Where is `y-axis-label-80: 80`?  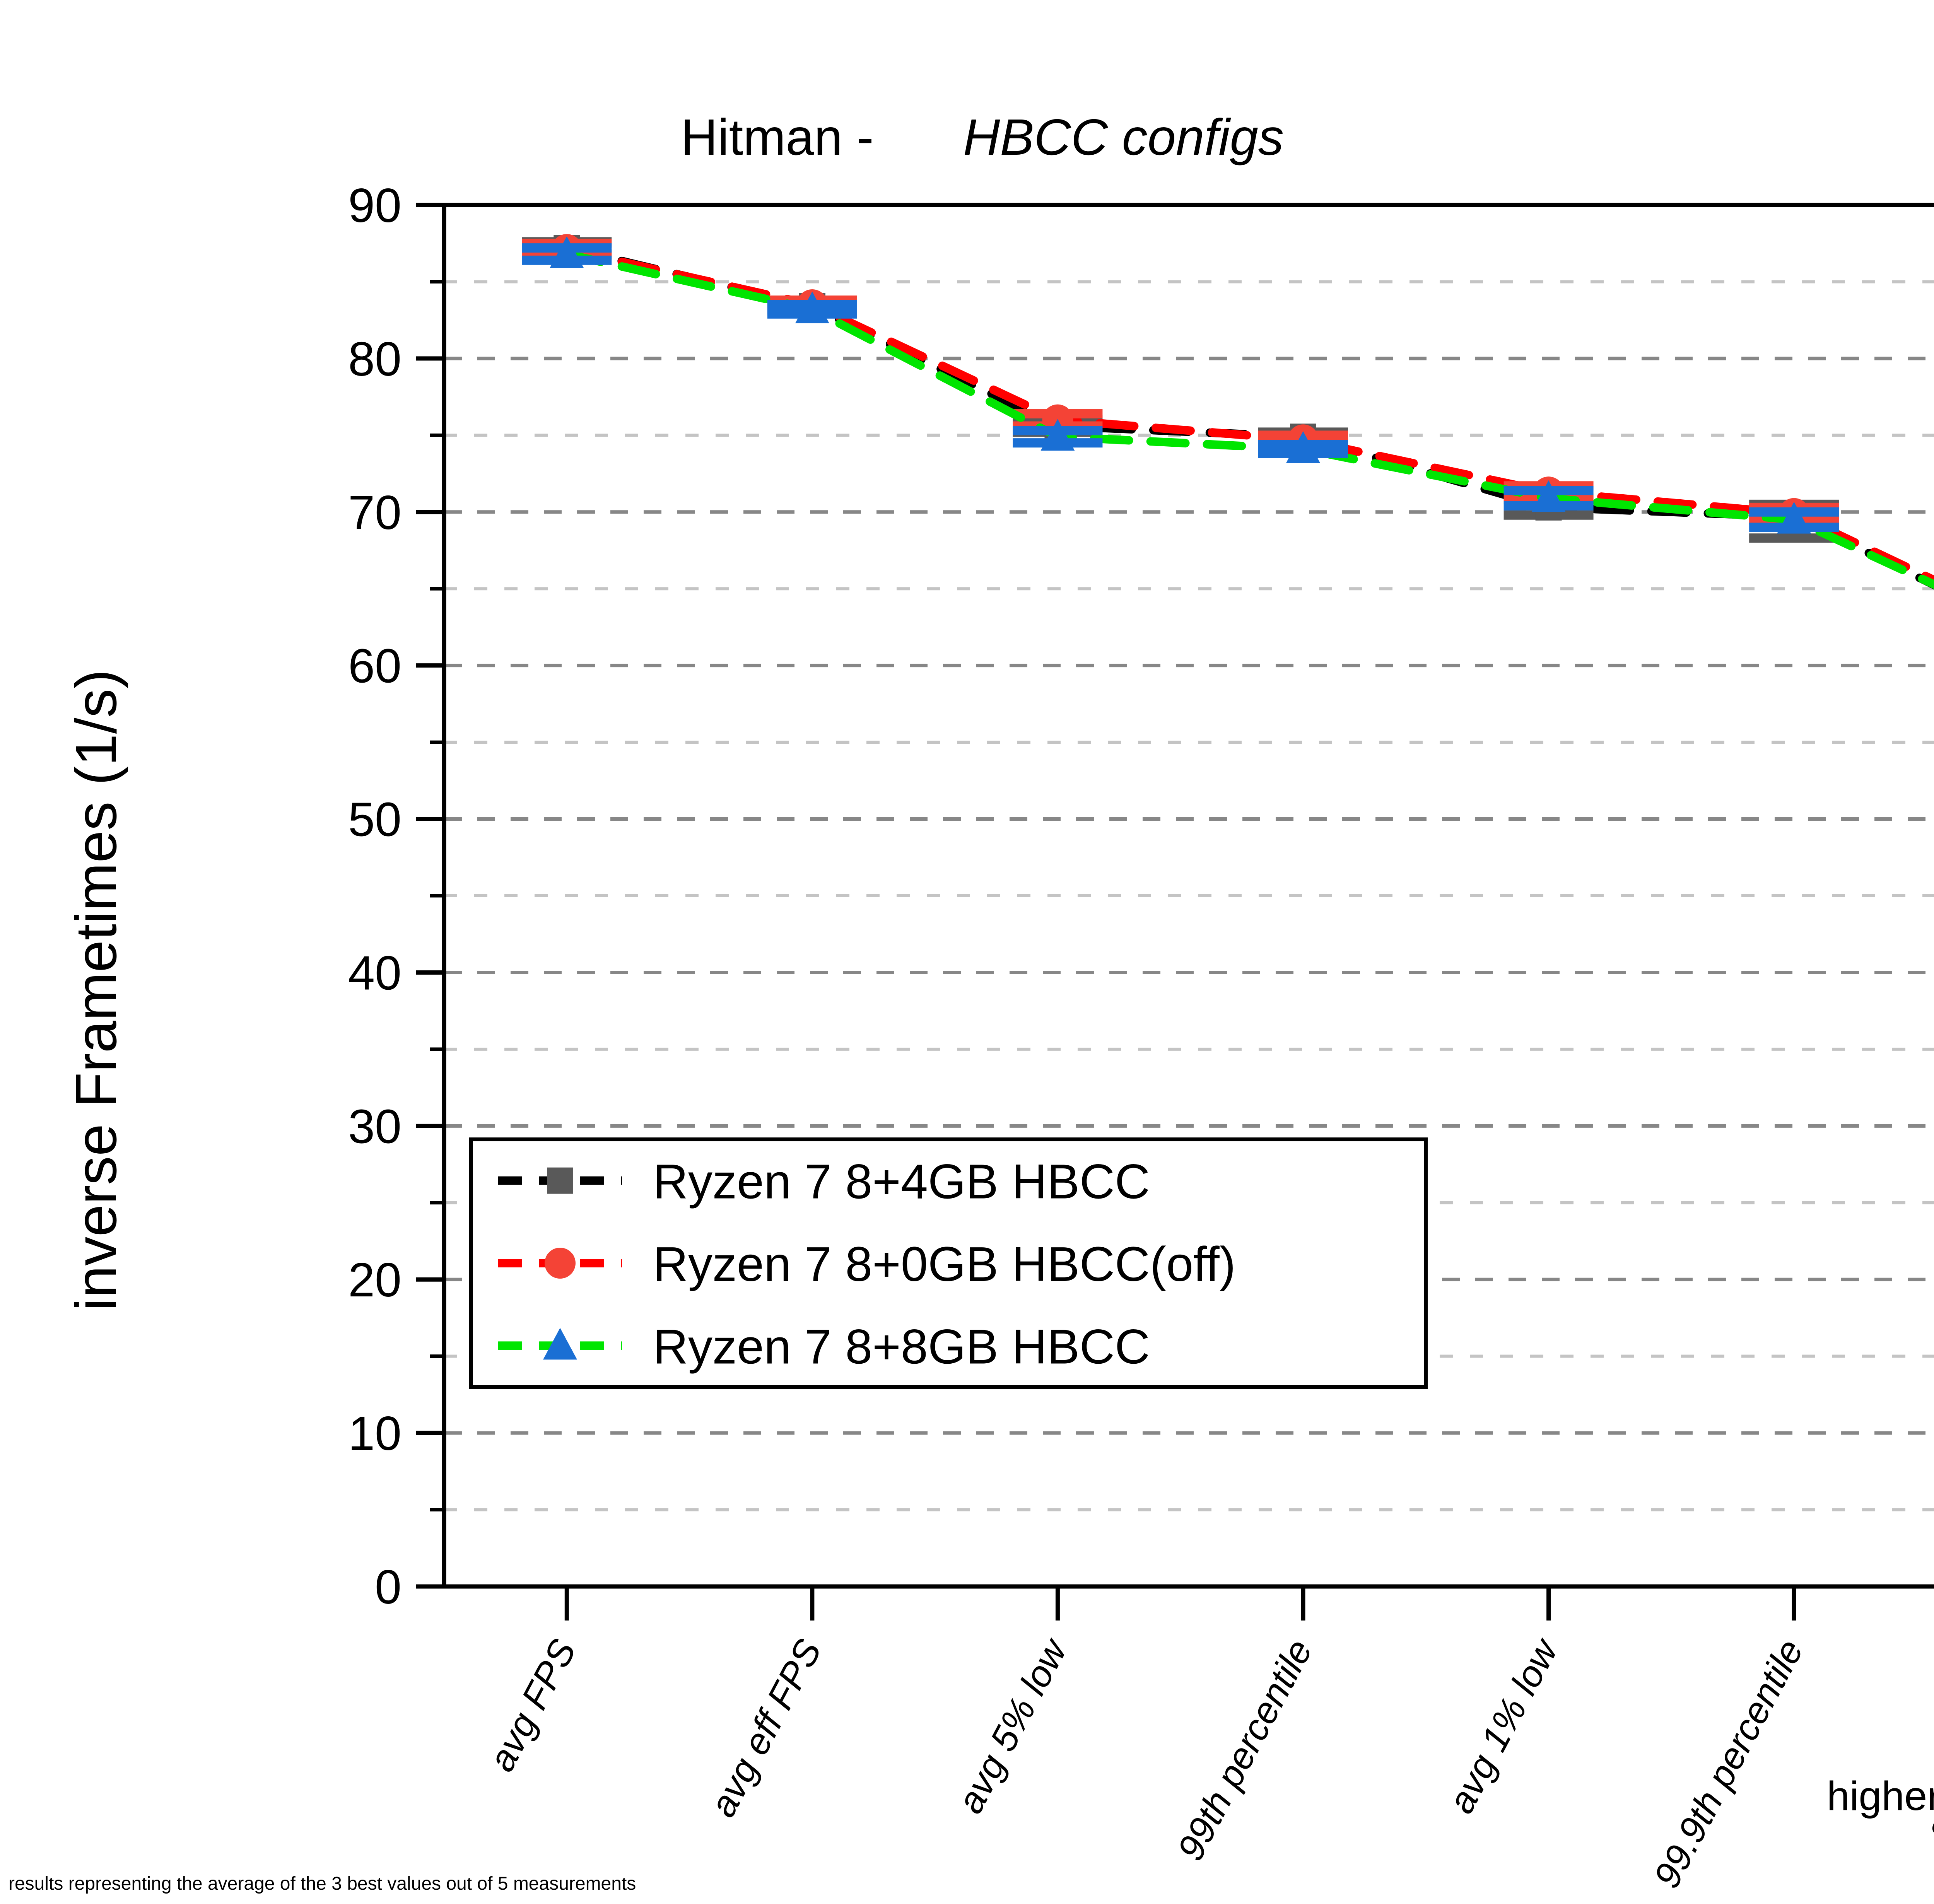
y-axis-label-80: 80 is located at coordinates (374, 359).